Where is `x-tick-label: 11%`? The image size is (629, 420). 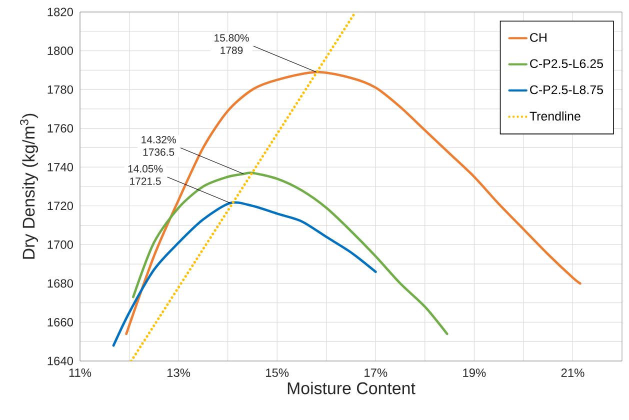 x-tick-label: 11% is located at coordinates (80, 372).